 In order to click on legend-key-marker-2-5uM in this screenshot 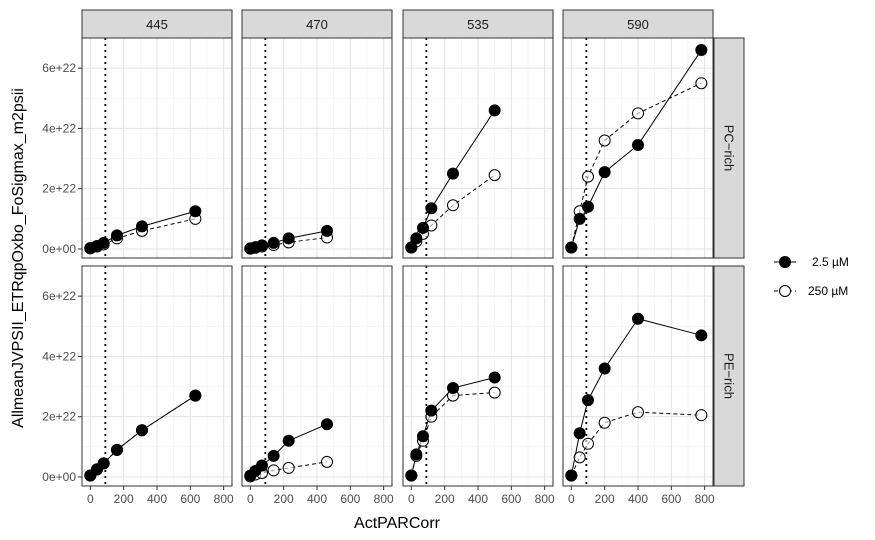, I will do `click(785, 262)`.